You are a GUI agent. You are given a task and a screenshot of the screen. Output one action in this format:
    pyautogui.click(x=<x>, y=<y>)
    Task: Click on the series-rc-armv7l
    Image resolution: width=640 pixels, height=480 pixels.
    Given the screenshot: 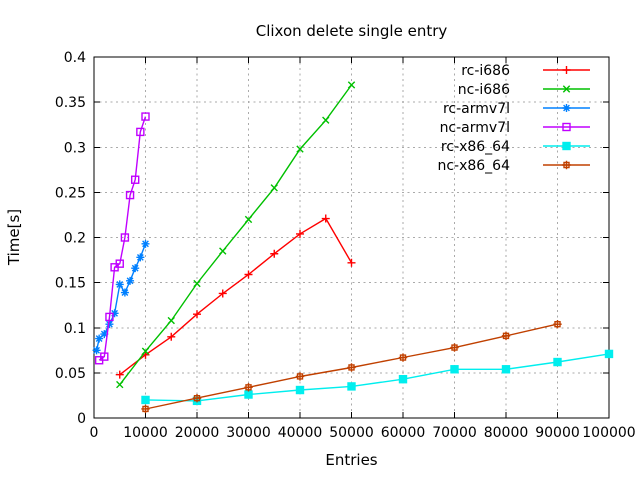 What is the action you would take?
    pyautogui.click(x=121, y=297)
    